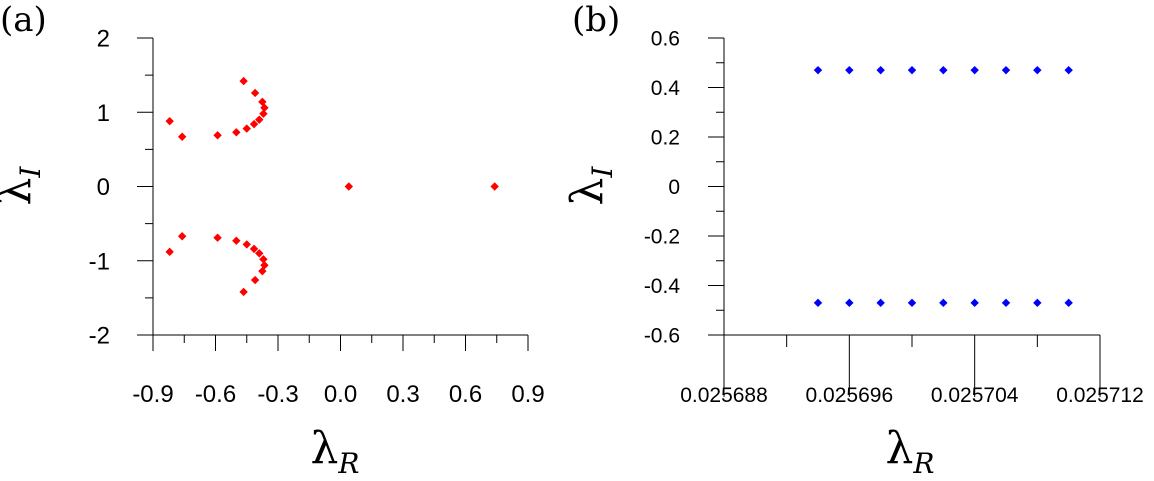  Describe the element at coordinates (99, 261) in the screenshot. I see `y-tick-label: -1` at that location.